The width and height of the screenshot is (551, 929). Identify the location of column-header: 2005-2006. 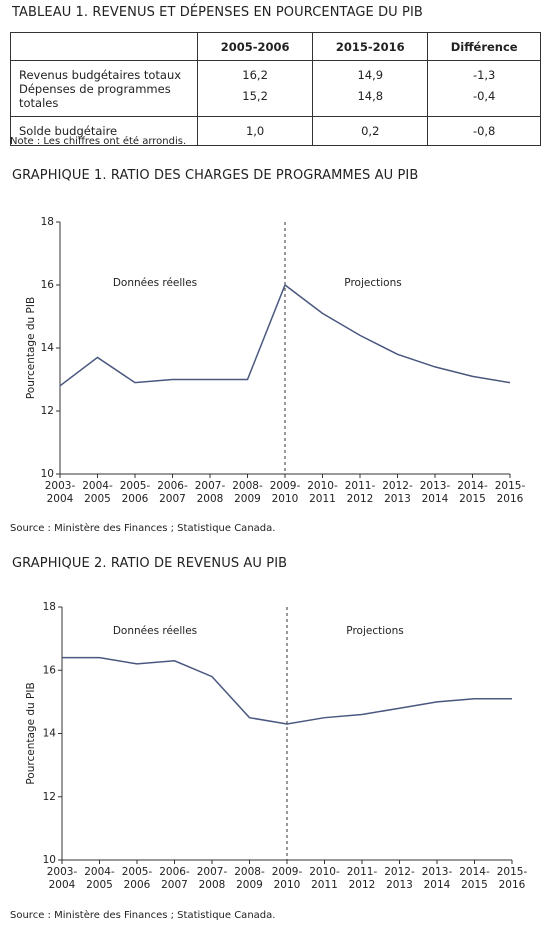
(255, 46).